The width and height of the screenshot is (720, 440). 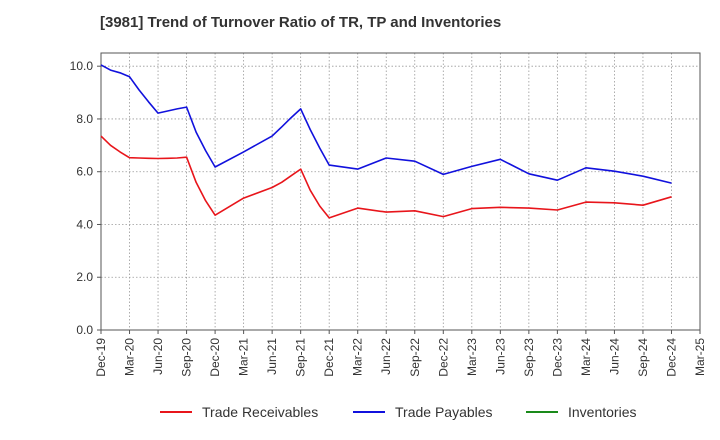 What do you see at coordinates (415, 357) in the screenshot?
I see `x-tick-label: Sep-22` at bounding box center [415, 357].